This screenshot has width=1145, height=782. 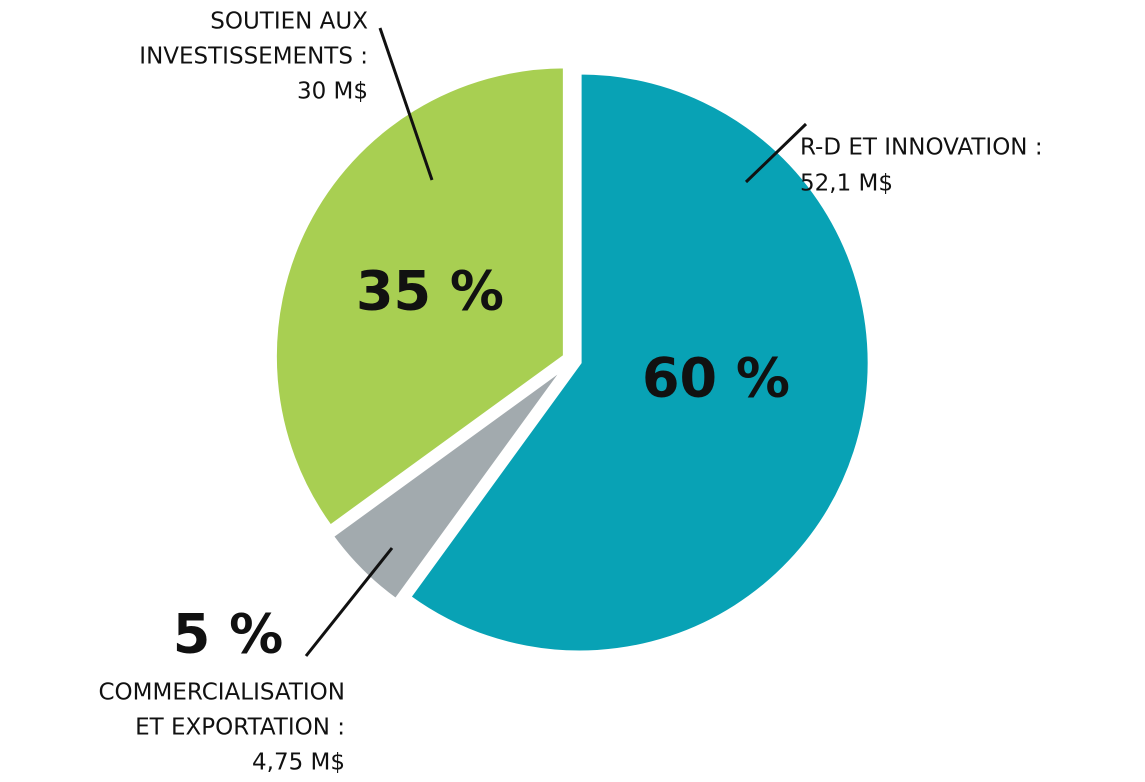 What do you see at coordinates (240, 728) in the screenshot?
I see `category-label: ET EXPORTATION :` at bounding box center [240, 728].